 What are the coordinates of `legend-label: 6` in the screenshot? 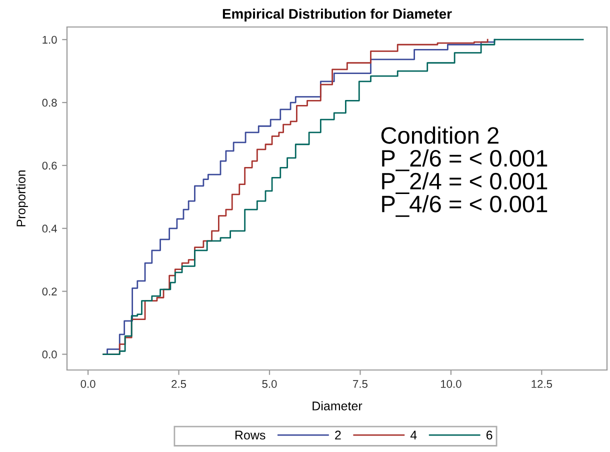 It's located at (489, 435).